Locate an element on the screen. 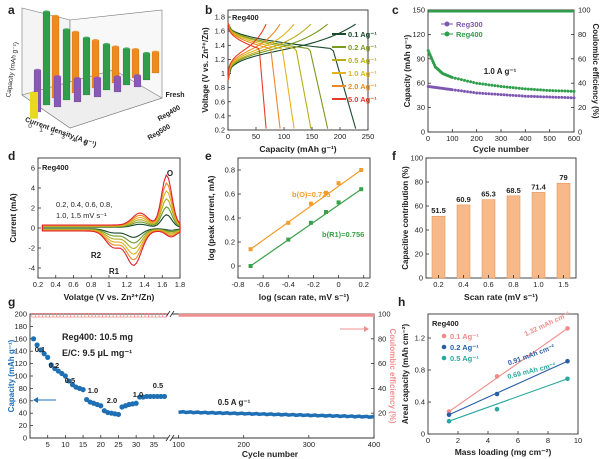 The width and height of the screenshot is (602, 459). panel-b-y-tick-label: 0.4 is located at coordinates (220, 115).